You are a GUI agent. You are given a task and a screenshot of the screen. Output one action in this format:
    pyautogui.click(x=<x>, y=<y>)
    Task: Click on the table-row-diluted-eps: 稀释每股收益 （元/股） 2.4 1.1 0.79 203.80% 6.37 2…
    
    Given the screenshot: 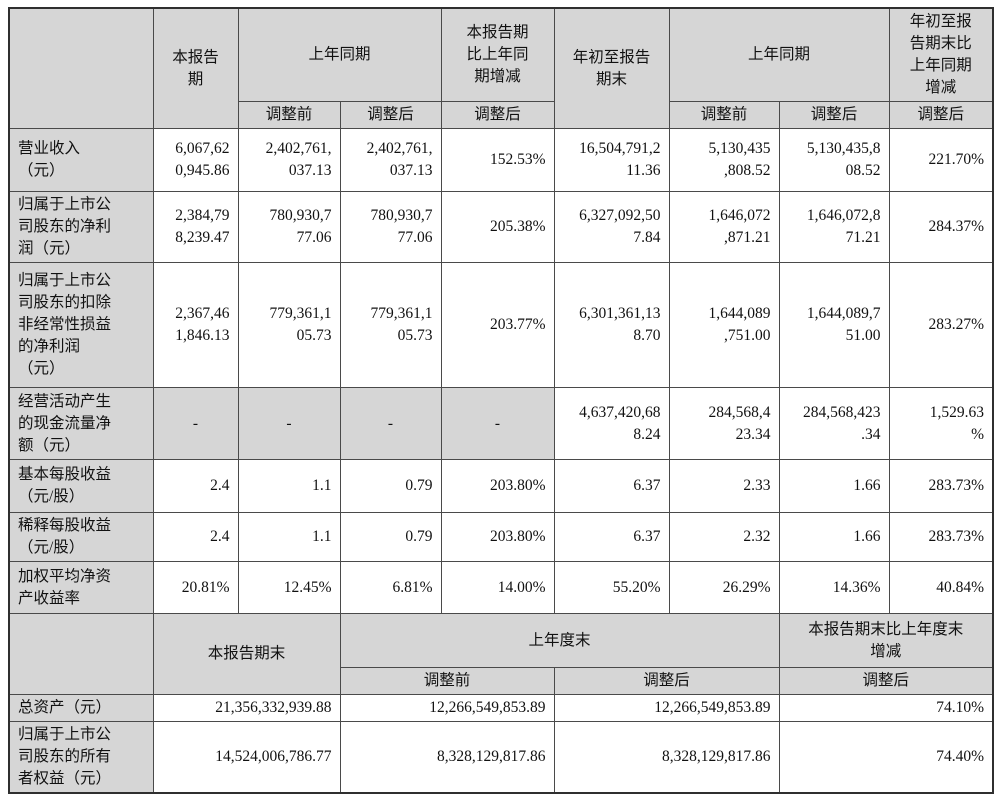 What is the action you would take?
    pyautogui.click(x=501, y=537)
    